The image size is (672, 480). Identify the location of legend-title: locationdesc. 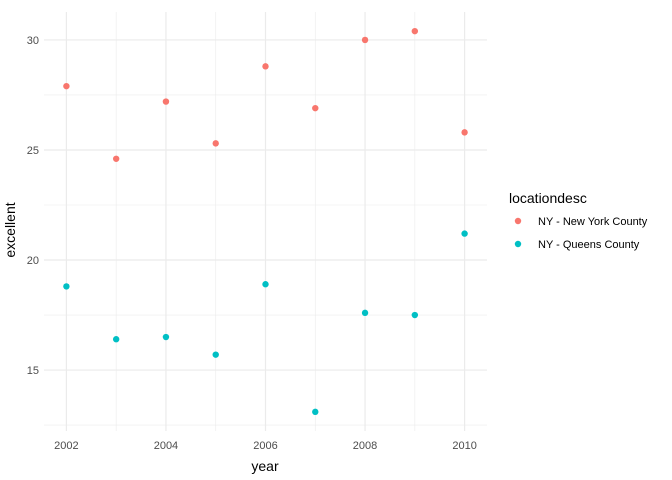
(548, 198).